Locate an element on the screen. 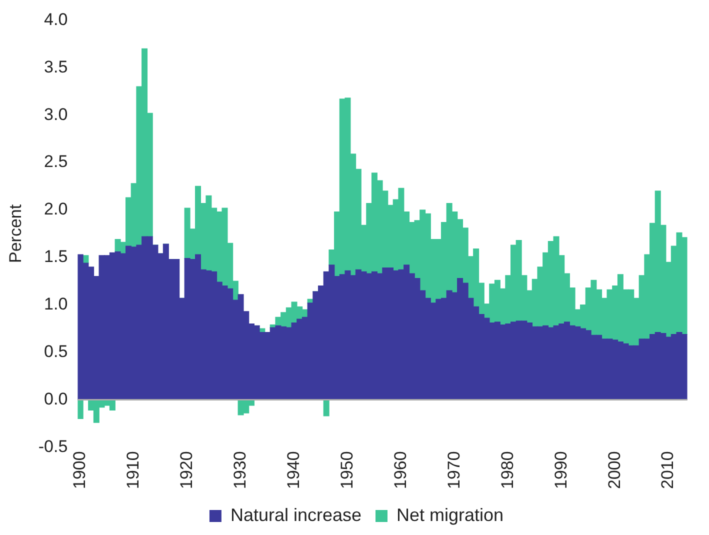 Image resolution: width=709 pixels, height=535 pixels. x-tick-label: 1990 is located at coordinates (560, 470).